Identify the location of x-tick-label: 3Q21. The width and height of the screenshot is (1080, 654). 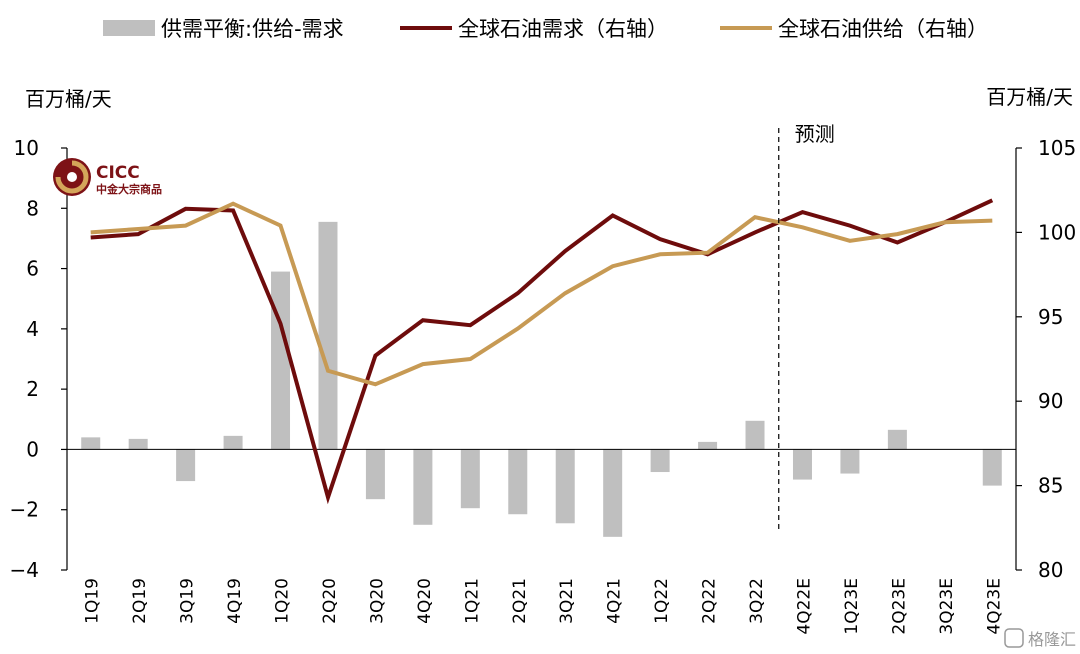
(567, 601).